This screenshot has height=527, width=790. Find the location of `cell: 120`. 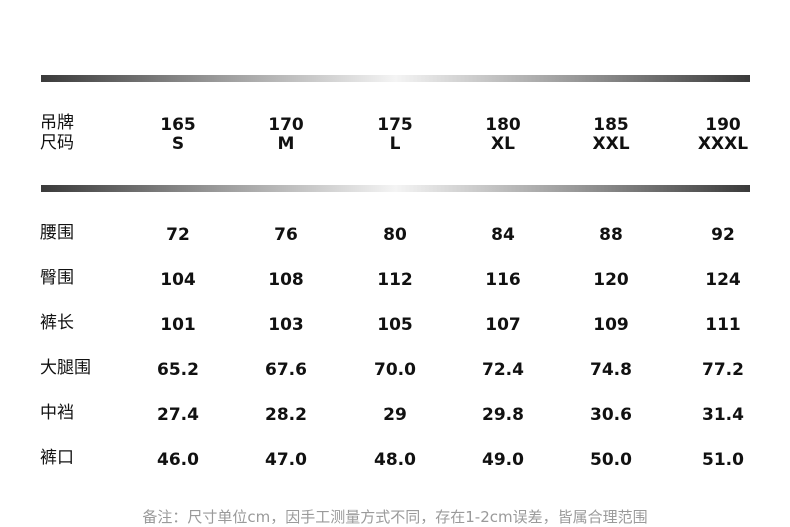

cell: 120 is located at coordinates (611, 280).